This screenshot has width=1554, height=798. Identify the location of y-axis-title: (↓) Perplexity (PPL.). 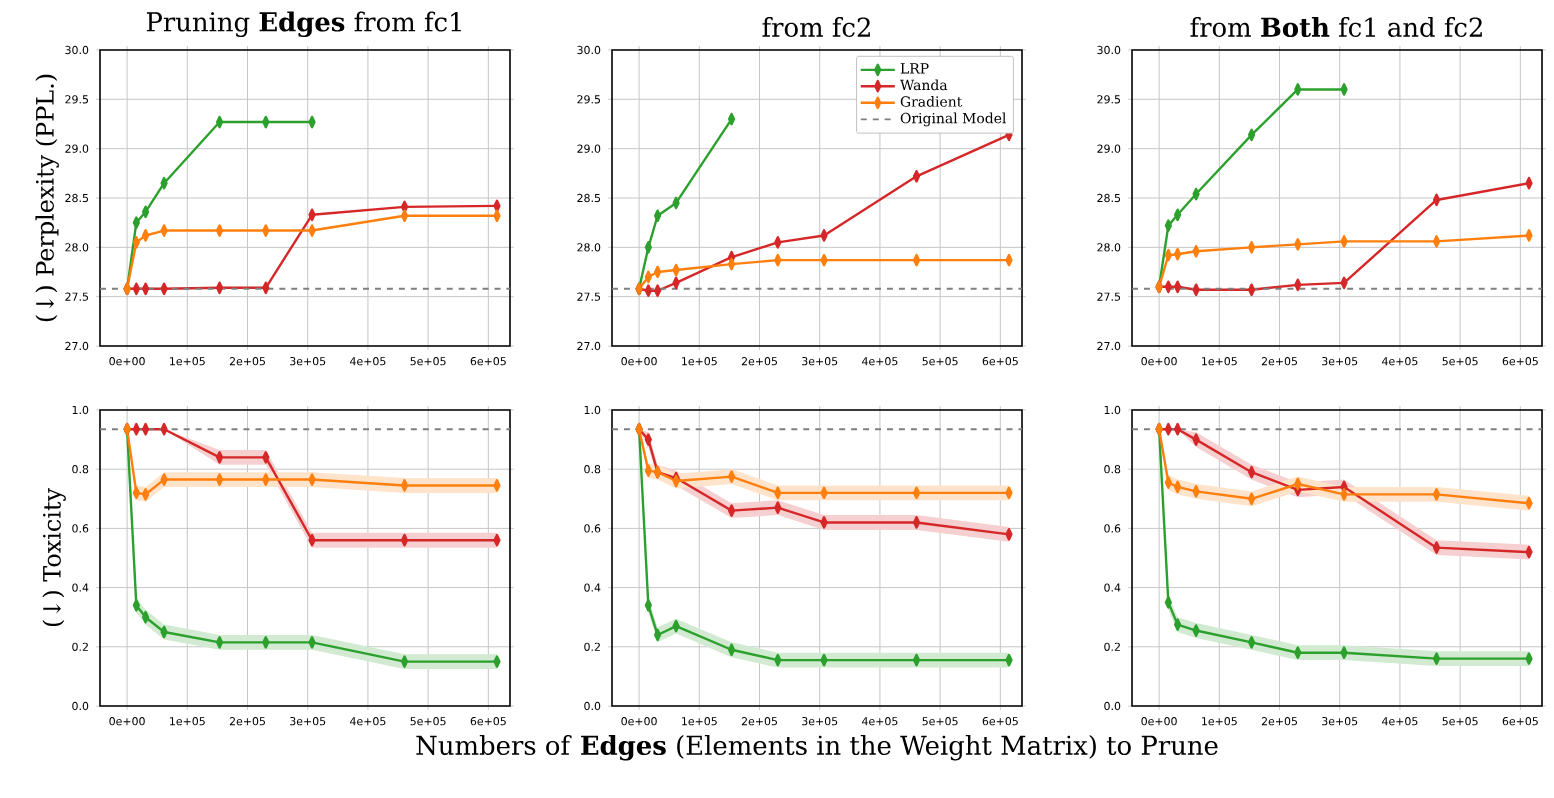
(47, 198).